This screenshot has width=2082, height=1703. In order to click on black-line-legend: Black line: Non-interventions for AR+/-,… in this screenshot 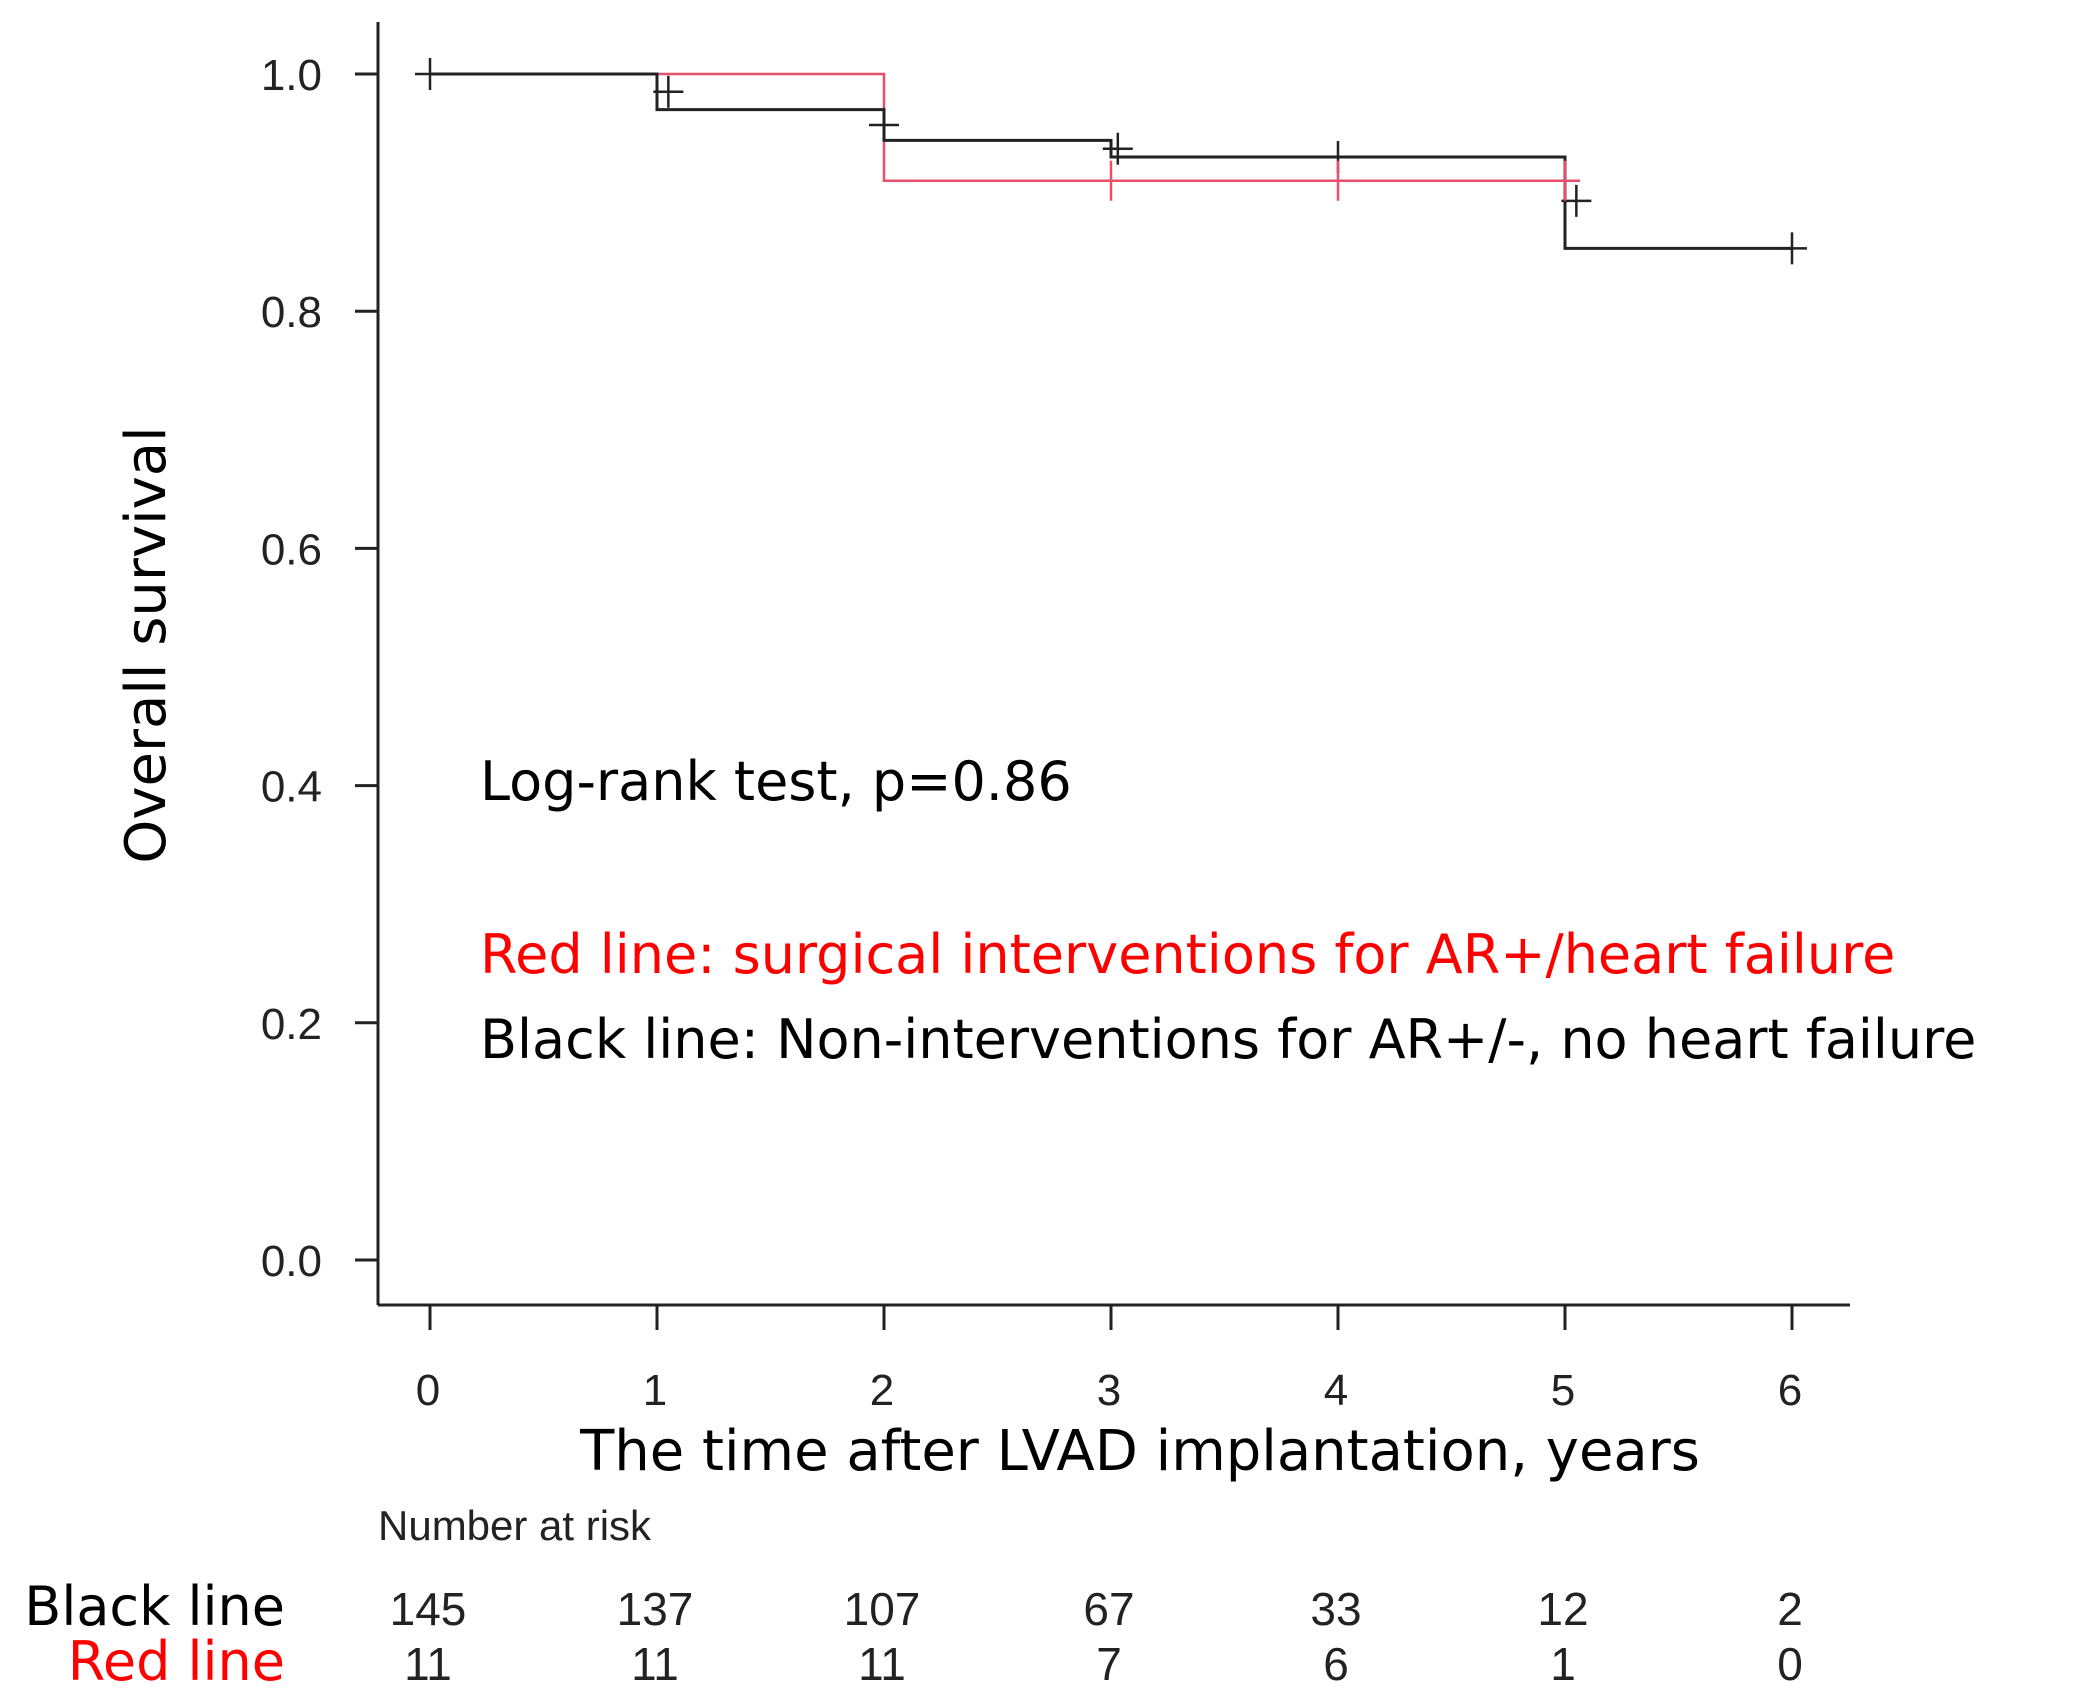, I will do `click(1228, 1039)`.